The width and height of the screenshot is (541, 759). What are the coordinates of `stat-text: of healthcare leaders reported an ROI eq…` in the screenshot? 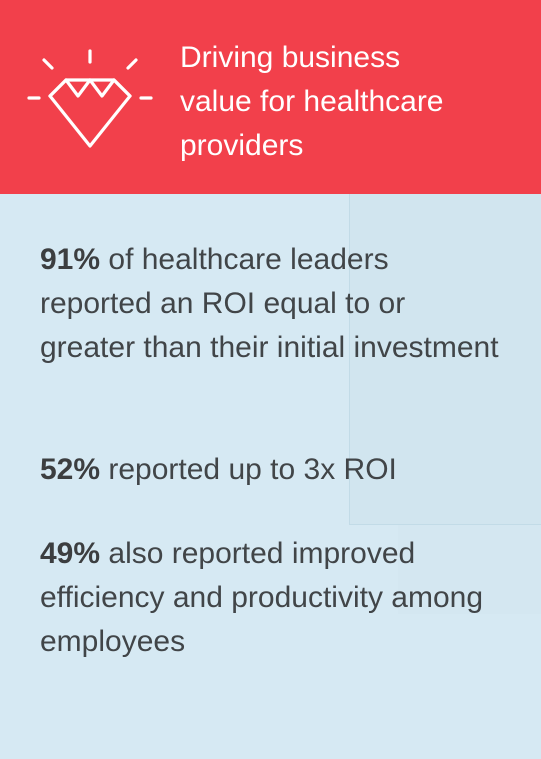 It's located at (269, 303).